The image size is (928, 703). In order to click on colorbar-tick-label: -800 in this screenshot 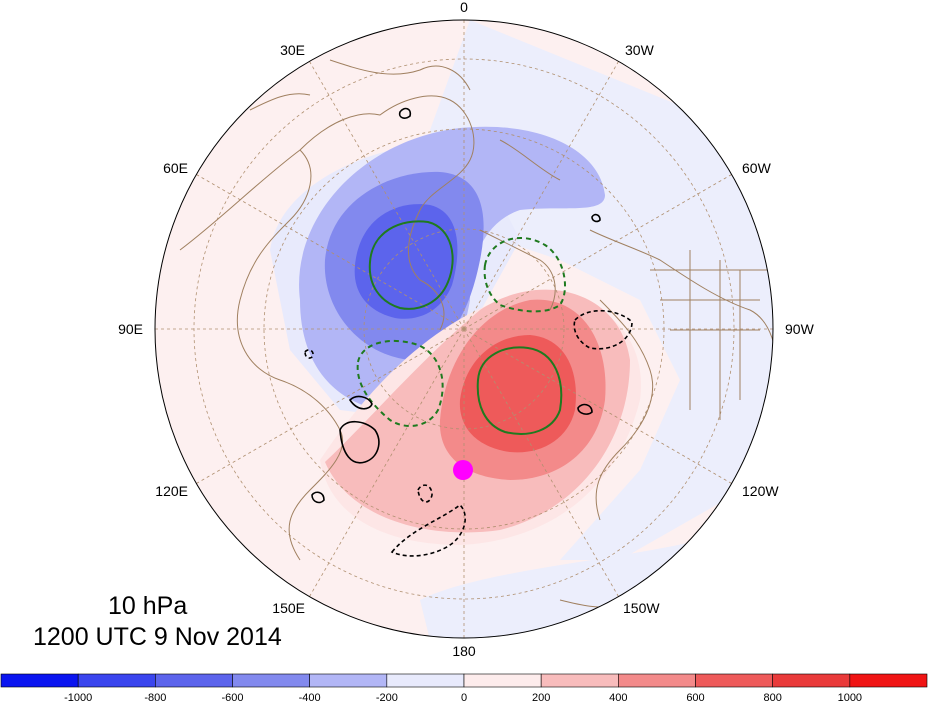, I will do `click(155, 697)`.